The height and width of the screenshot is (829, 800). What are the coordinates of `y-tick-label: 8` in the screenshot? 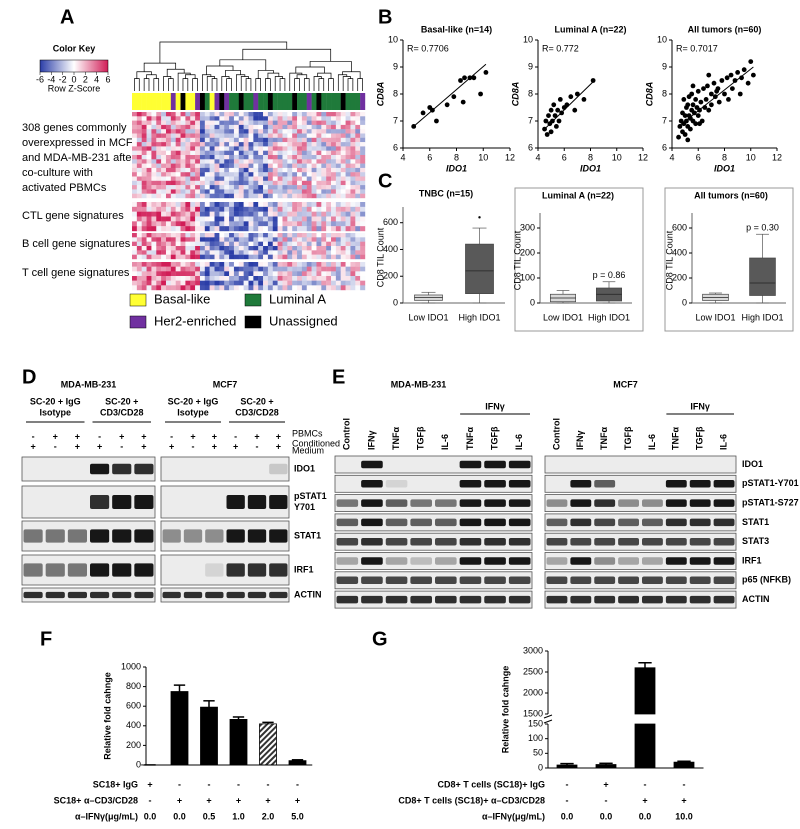 It's located at (395, 93).